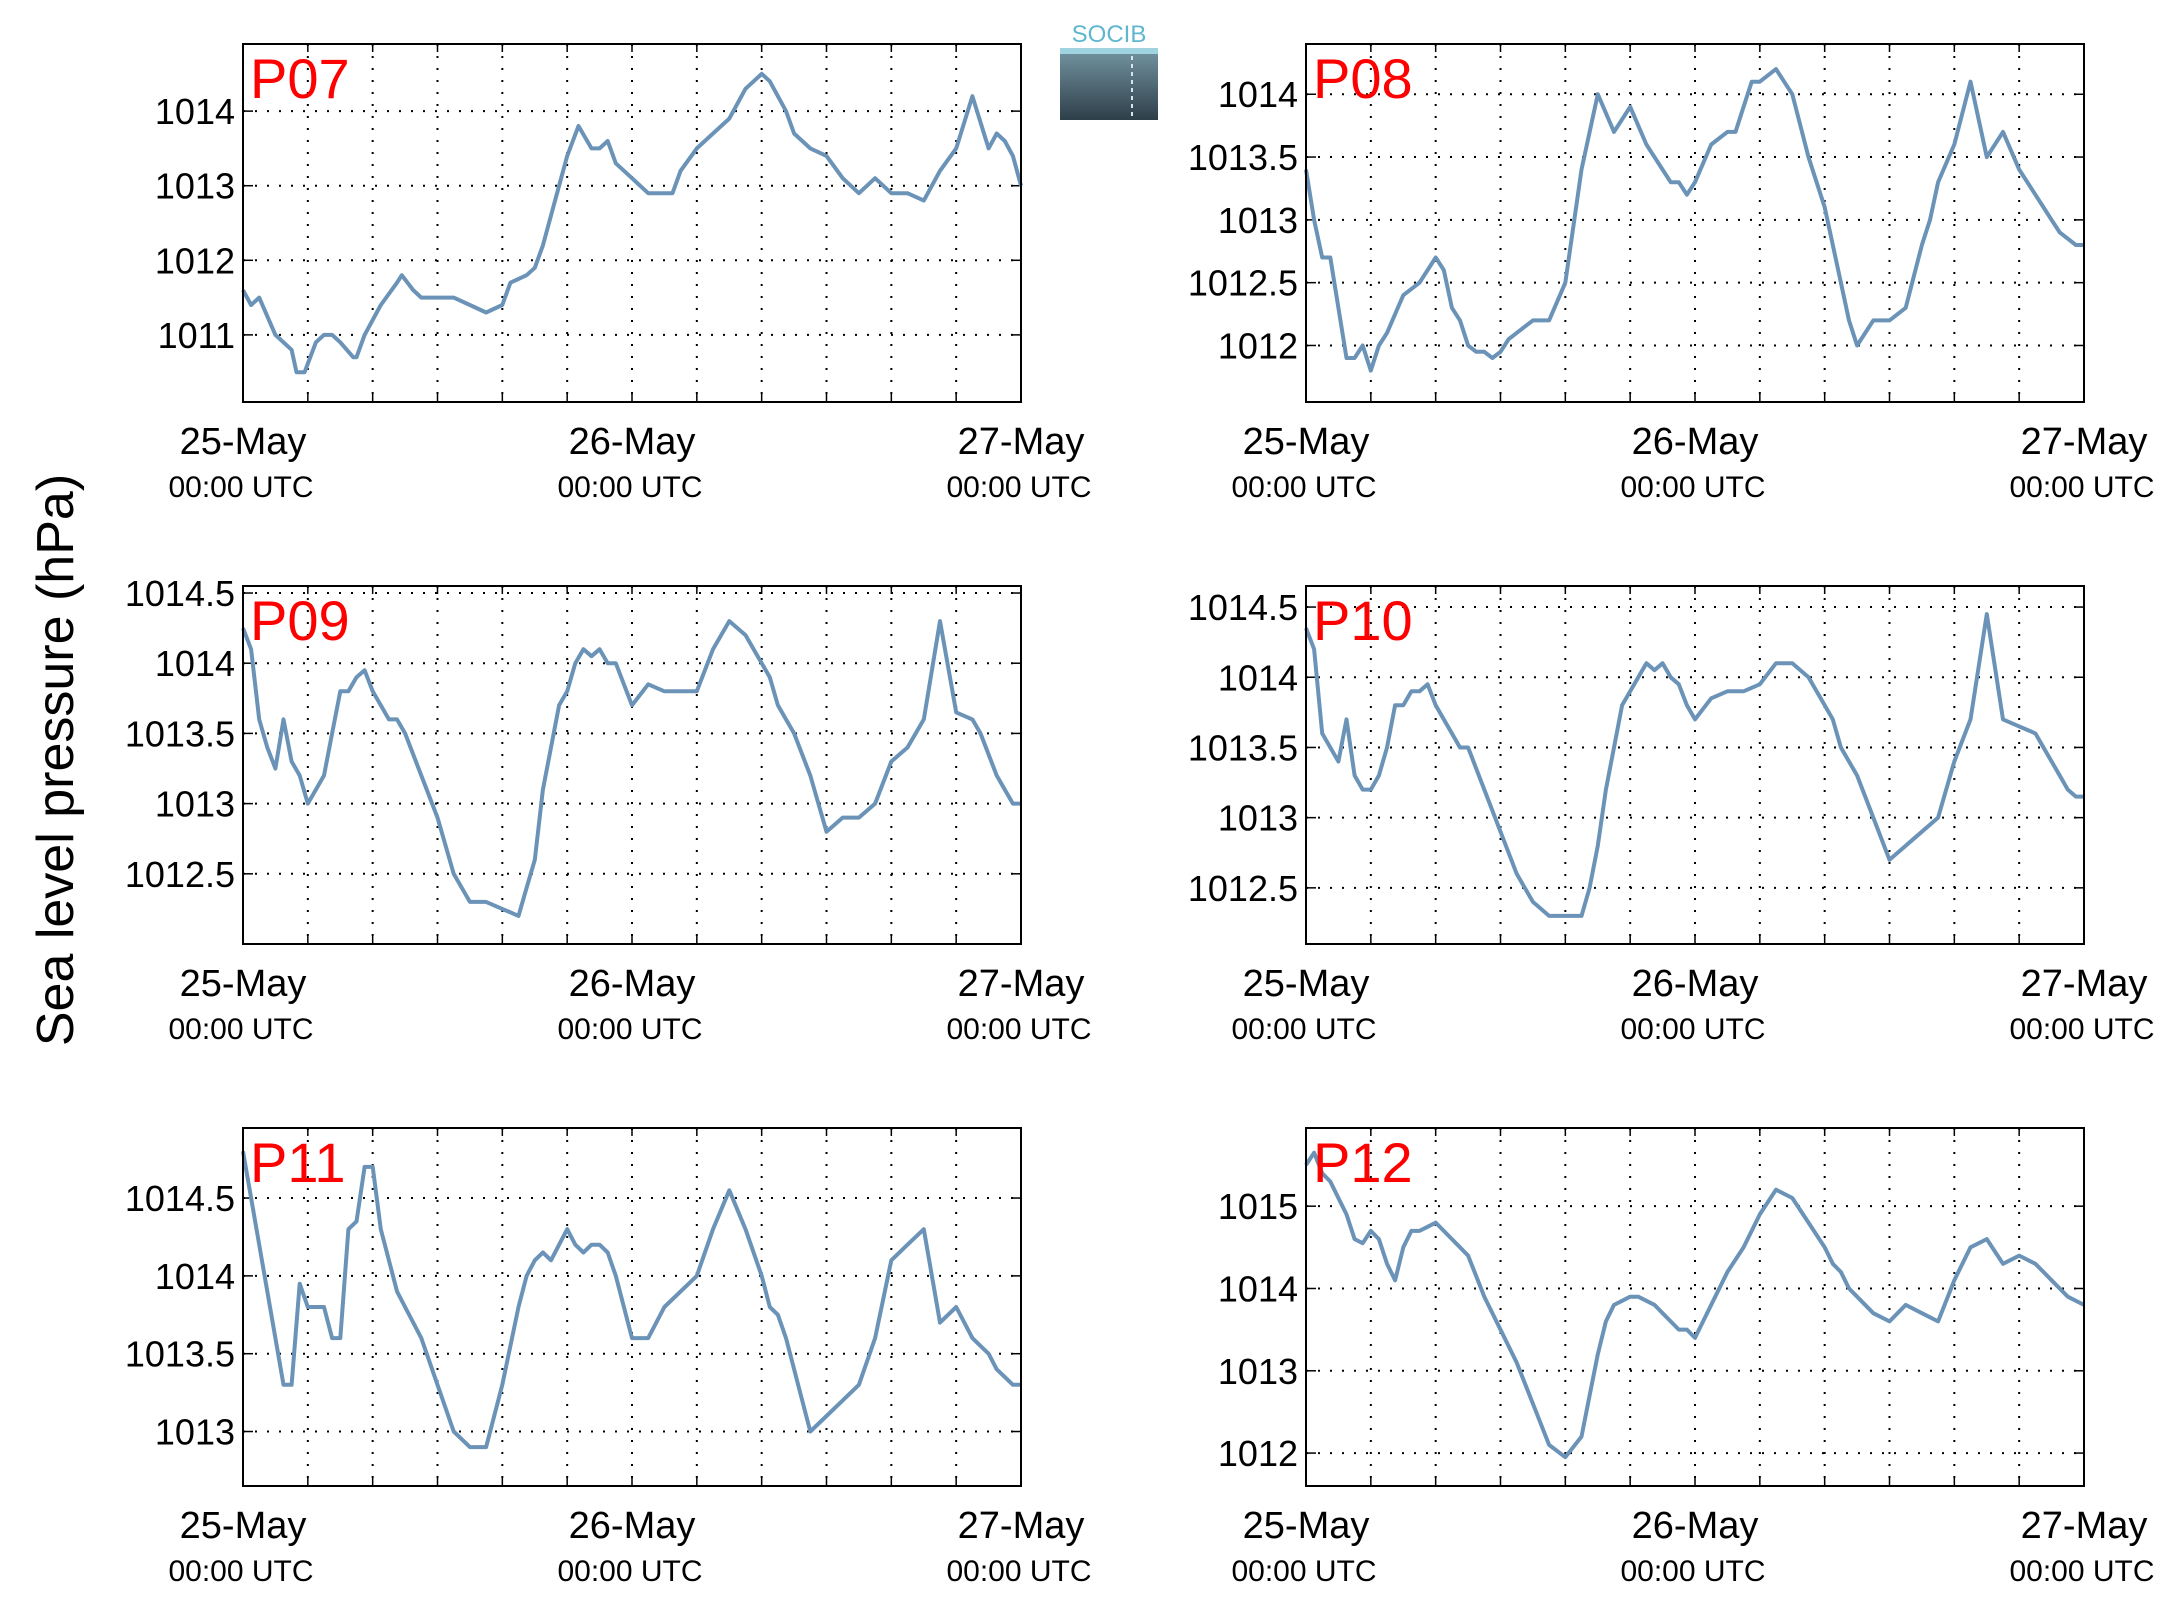  What do you see at coordinates (1363, 78) in the screenshot?
I see `panel-title: P08` at bounding box center [1363, 78].